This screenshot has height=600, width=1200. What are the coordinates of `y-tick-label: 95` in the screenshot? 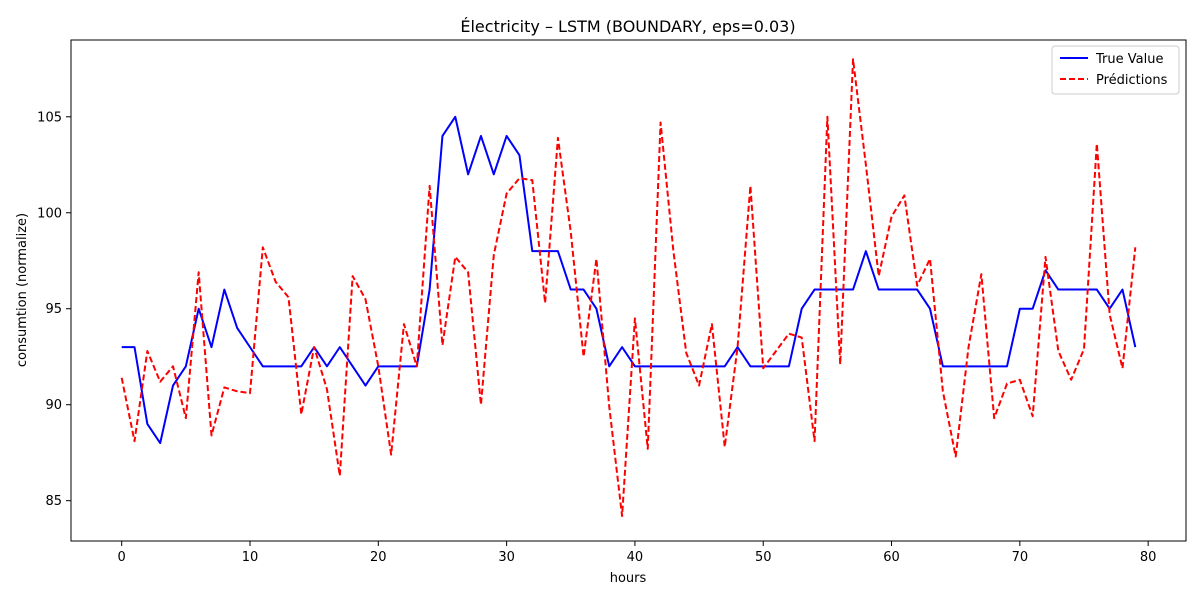 It's located at (53, 309).